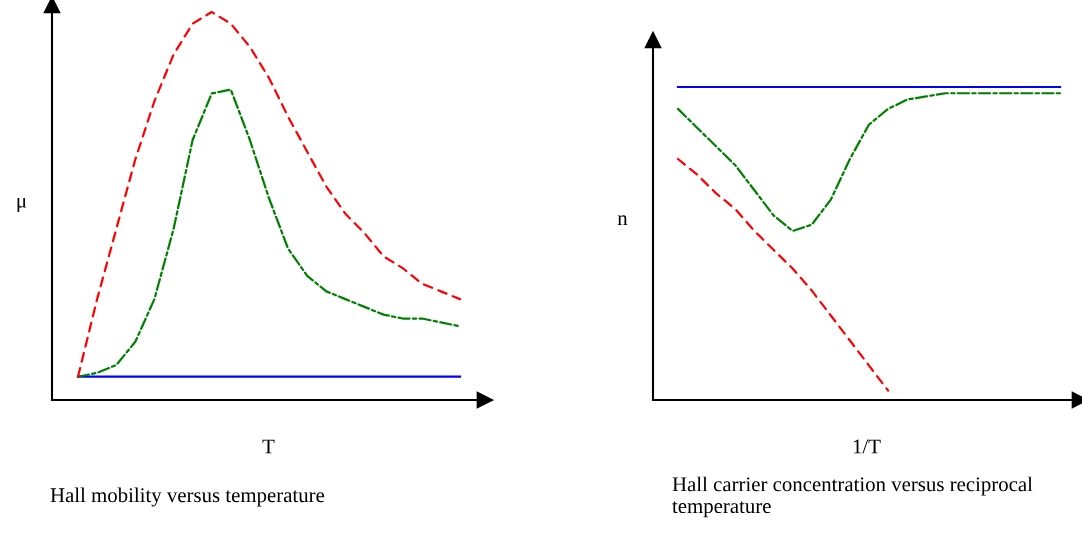 The height and width of the screenshot is (543, 1082). I want to click on x-axis-title: 1/T, so click(867, 446).